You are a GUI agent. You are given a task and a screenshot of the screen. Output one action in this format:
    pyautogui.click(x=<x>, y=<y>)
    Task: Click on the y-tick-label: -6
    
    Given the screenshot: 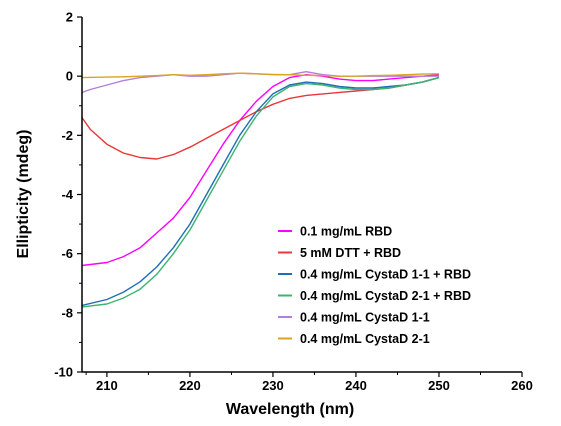 What is the action you would take?
    pyautogui.click(x=67, y=253)
    